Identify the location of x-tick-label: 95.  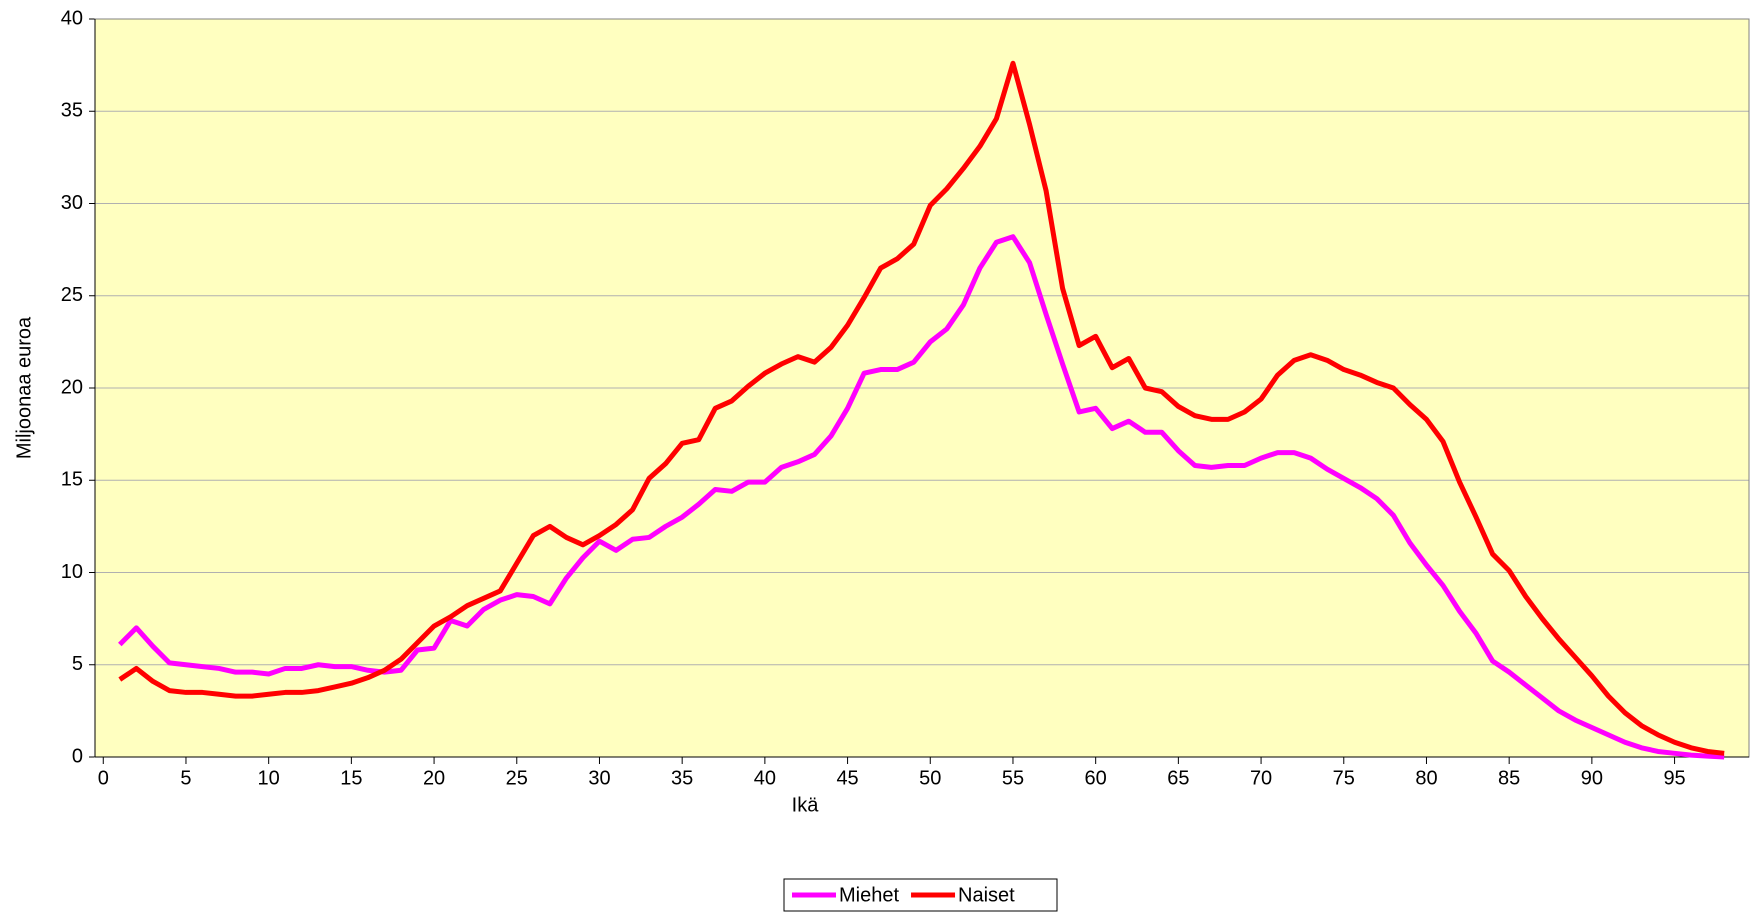
(1674, 778).